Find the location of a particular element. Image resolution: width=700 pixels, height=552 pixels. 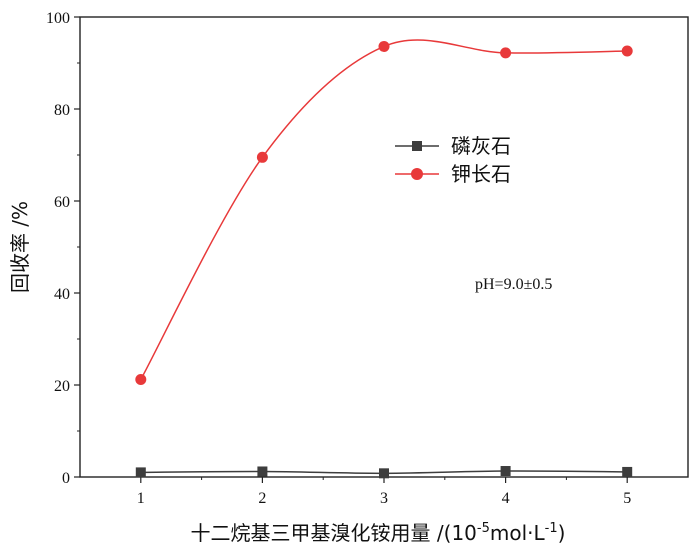

y-axis-title: 回收率 /% is located at coordinates (20, 247).